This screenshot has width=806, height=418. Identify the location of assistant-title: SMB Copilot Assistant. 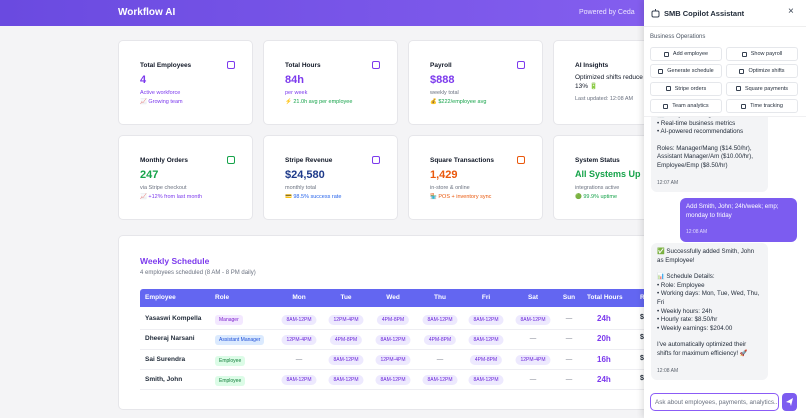
(704, 13).